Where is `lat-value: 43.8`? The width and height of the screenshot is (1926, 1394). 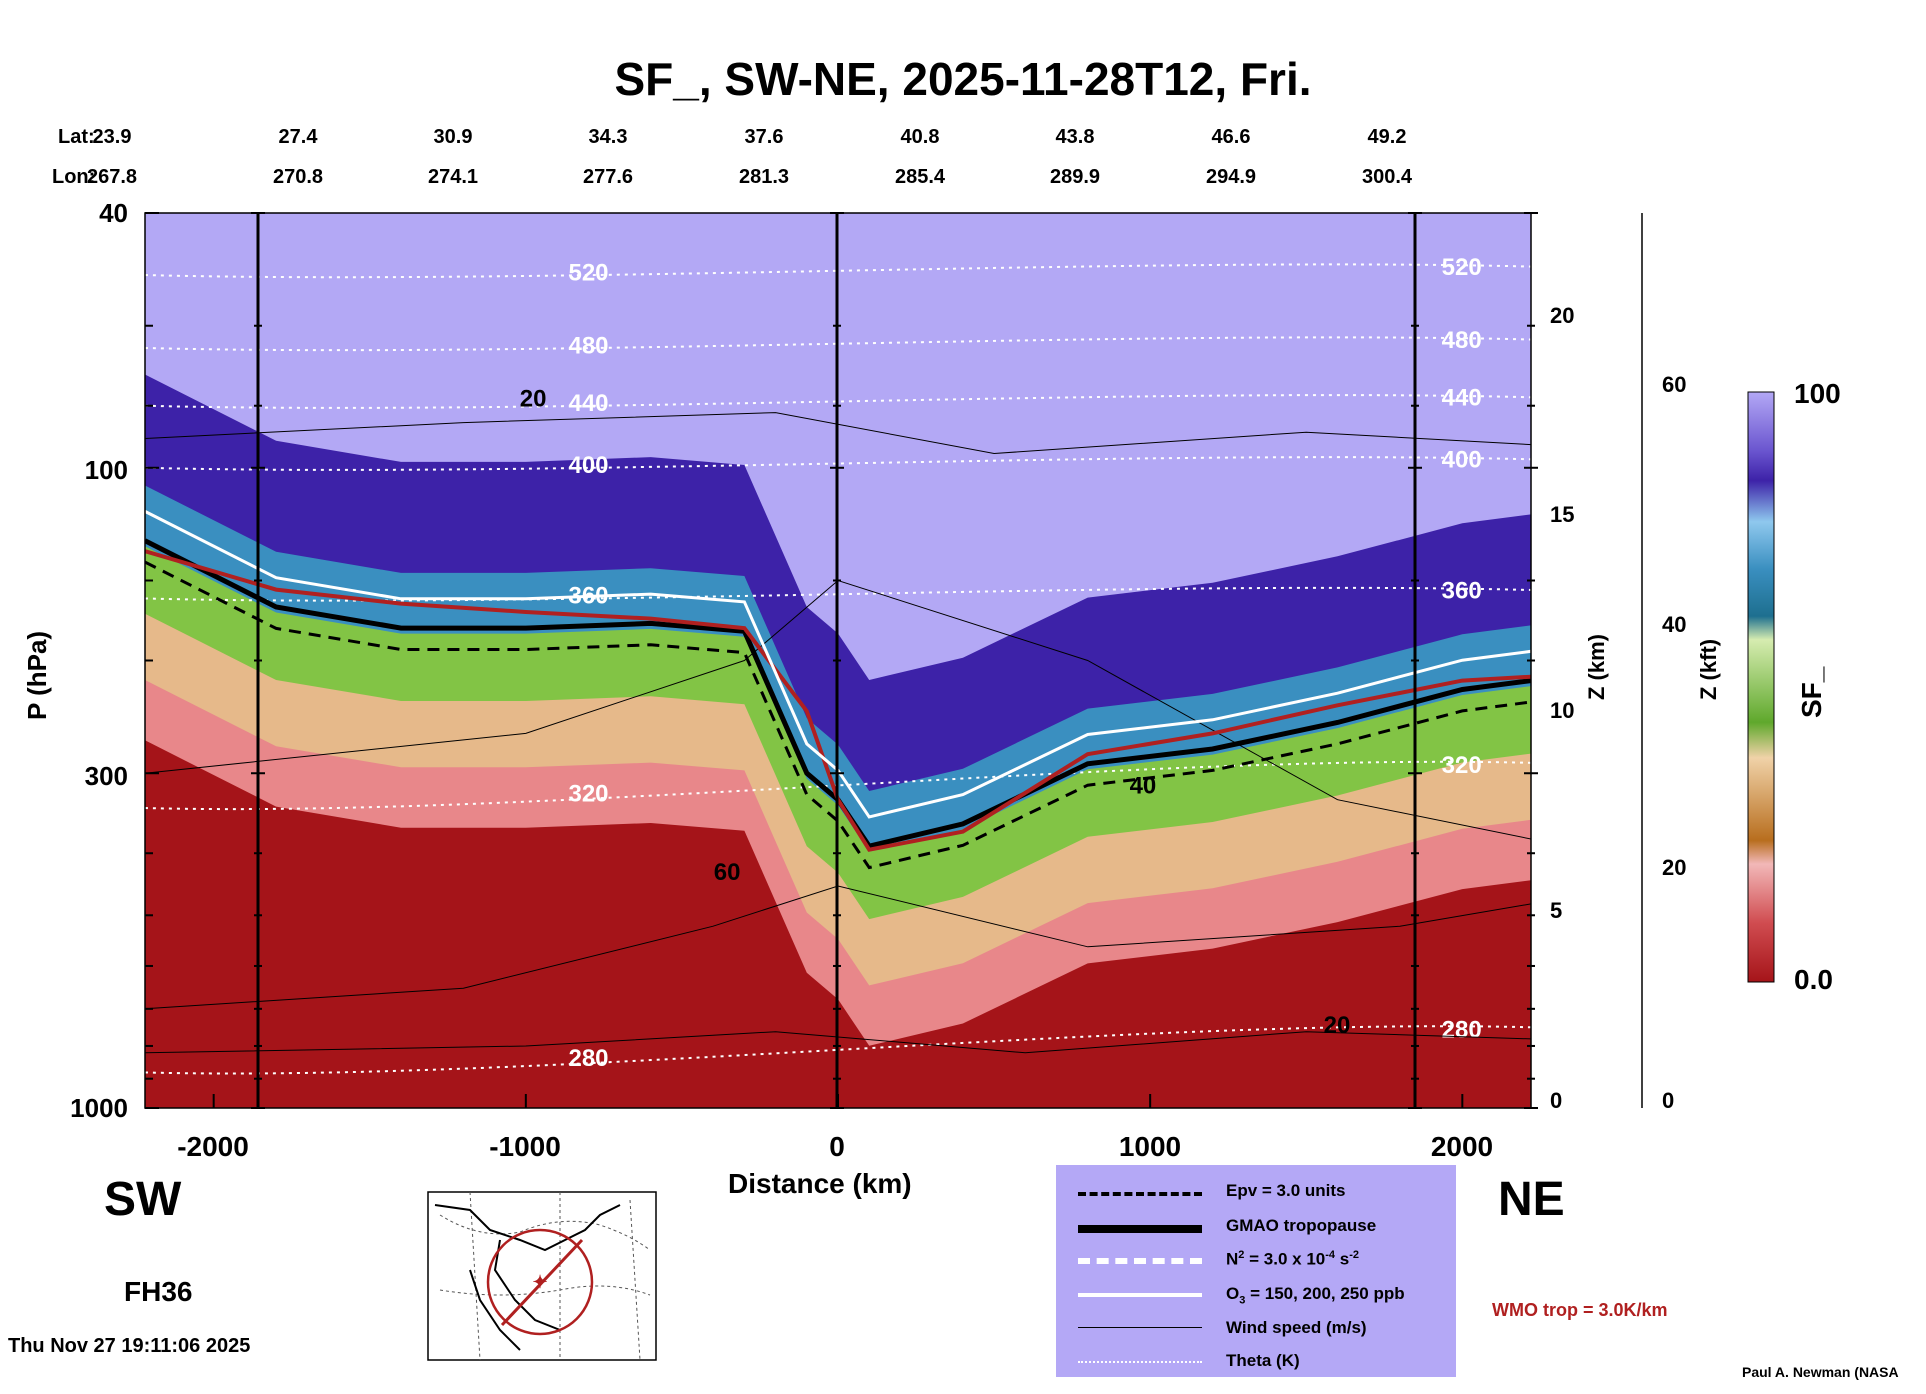 lat-value: 43.8 is located at coordinates (1075, 137).